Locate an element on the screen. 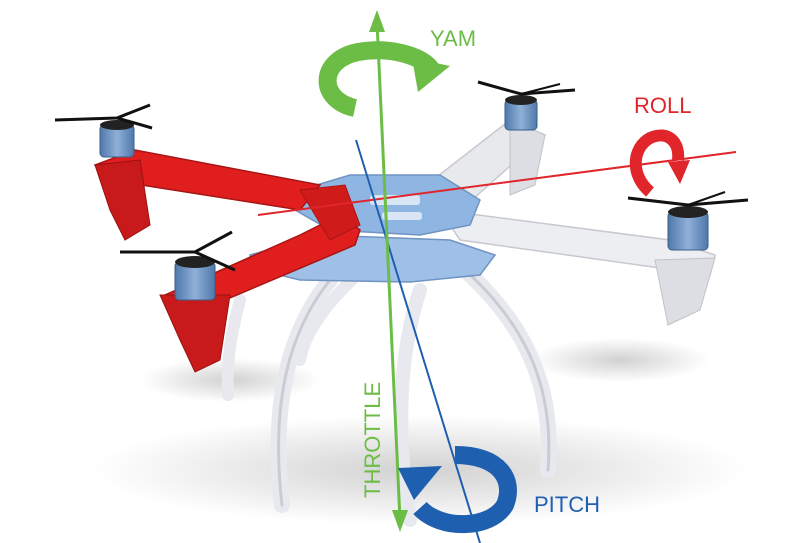  pitch-label: PITCH is located at coordinates (567, 504).